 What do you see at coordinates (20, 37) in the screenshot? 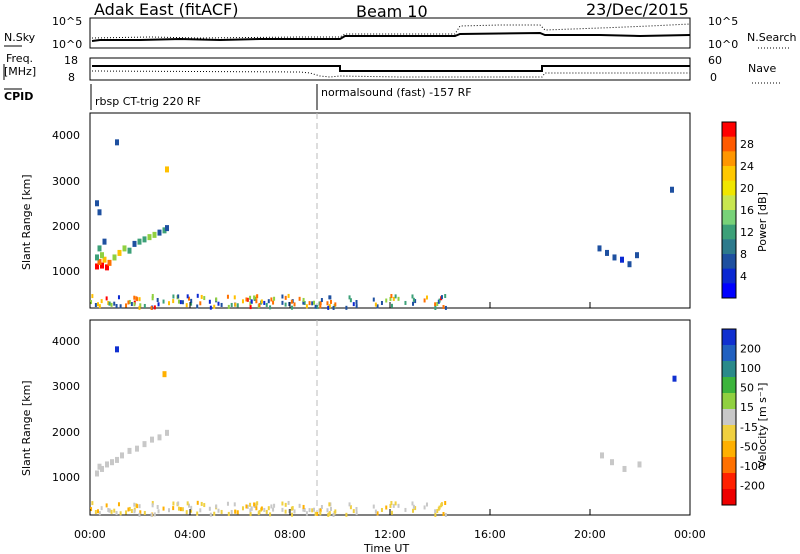
I see `noise-left-label: N.Sky` at bounding box center [20, 37].